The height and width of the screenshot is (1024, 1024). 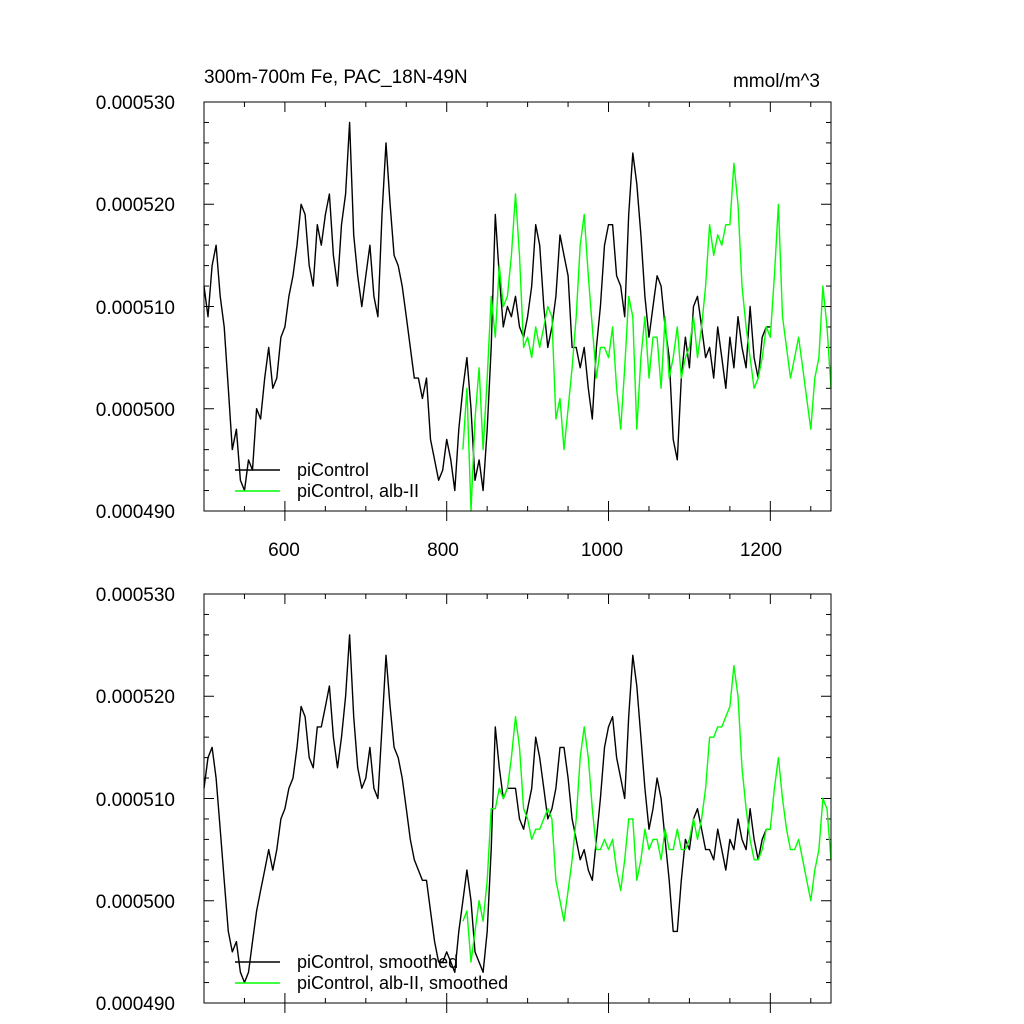 I want to click on bottom-ytick-label: 0.000530, so click(x=135, y=595).